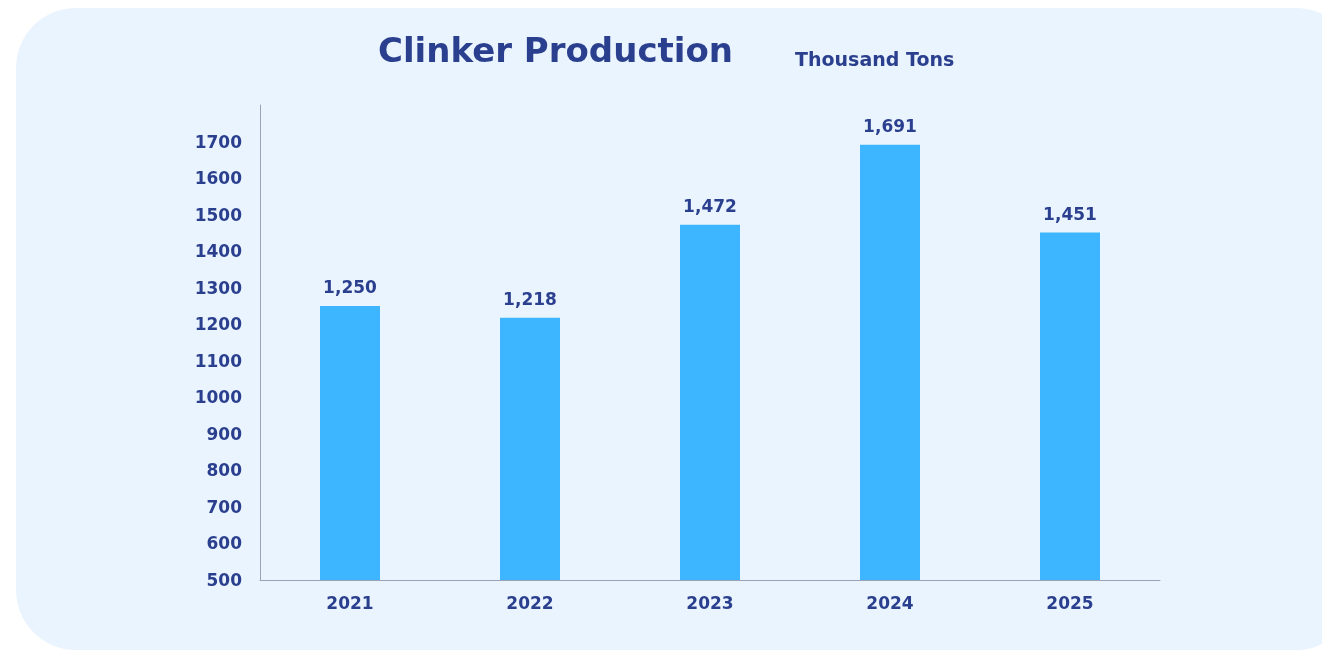 The image size is (1322, 655). Describe the element at coordinates (556, 50) in the screenshot. I see `chart-title: Clinker Production` at that location.